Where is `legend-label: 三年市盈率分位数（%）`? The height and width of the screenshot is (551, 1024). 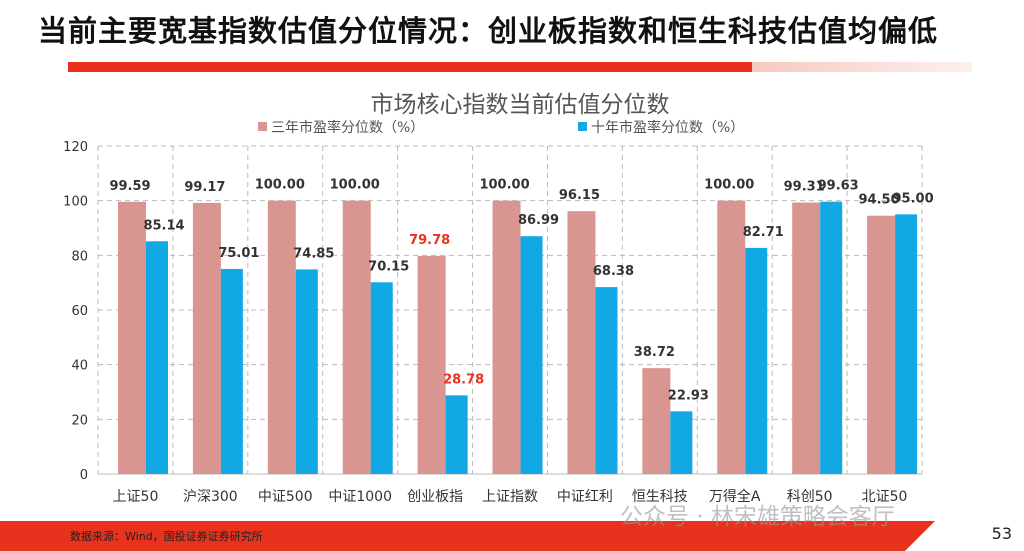
legend-label: 三年市盈率分位数（%） is located at coordinates (347, 127).